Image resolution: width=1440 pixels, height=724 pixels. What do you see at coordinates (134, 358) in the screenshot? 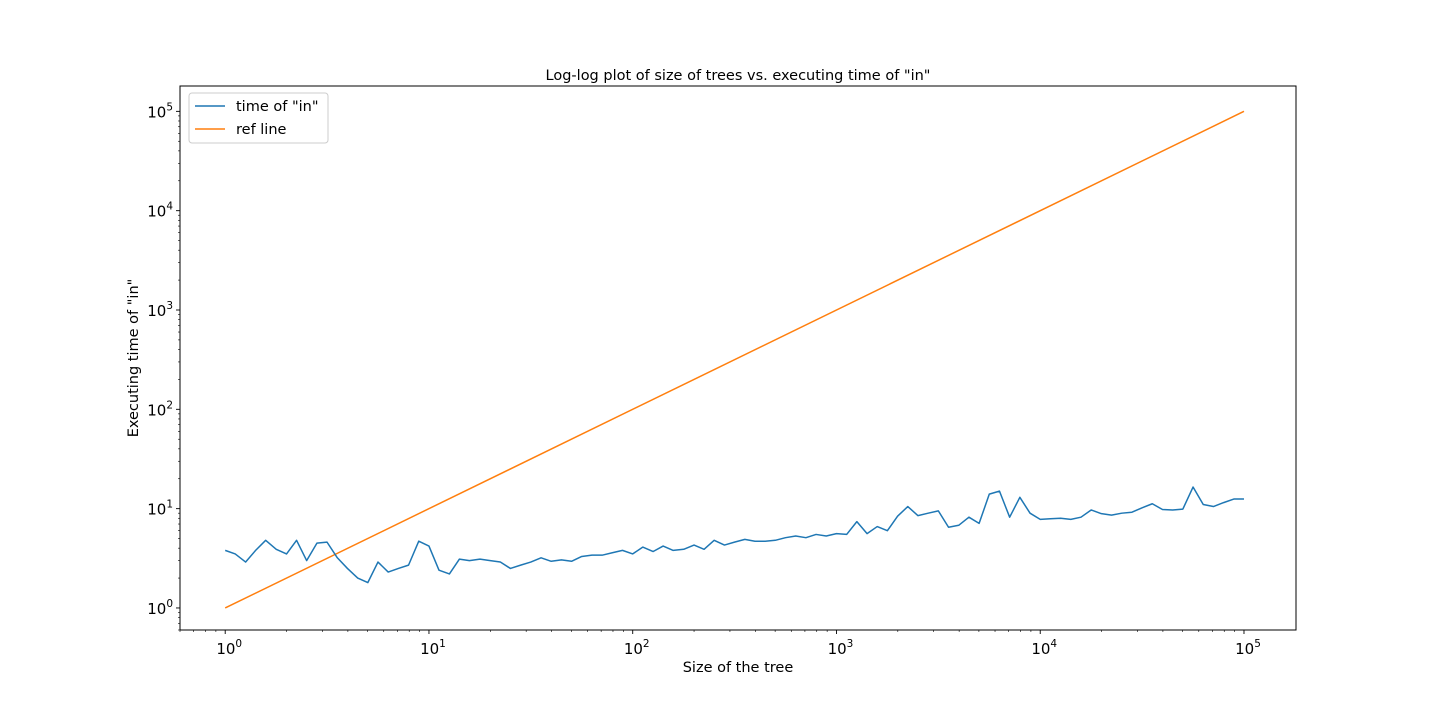
I see `y-axis-label: Executing time of "in"` at bounding box center [134, 358].